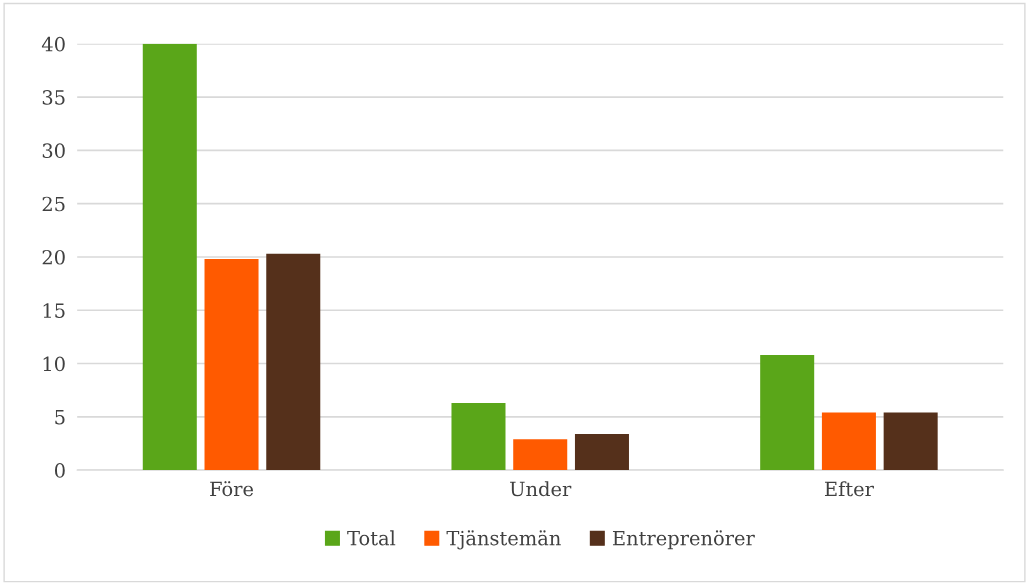 This screenshot has height=584, width=1029. What do you see at coordinates (59, 470) in the screenshot?
I see `y-tick-label: 0` at bounding box center [59, 470].